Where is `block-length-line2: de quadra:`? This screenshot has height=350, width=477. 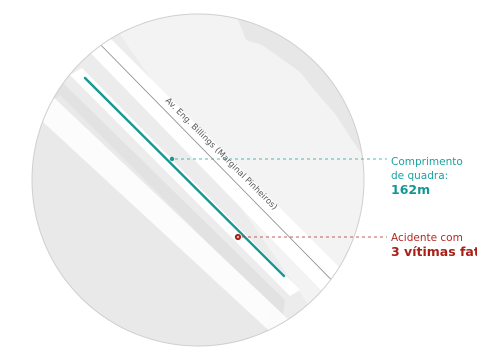 block-length-line2: de quadra: is located at coordinates (420, 176).